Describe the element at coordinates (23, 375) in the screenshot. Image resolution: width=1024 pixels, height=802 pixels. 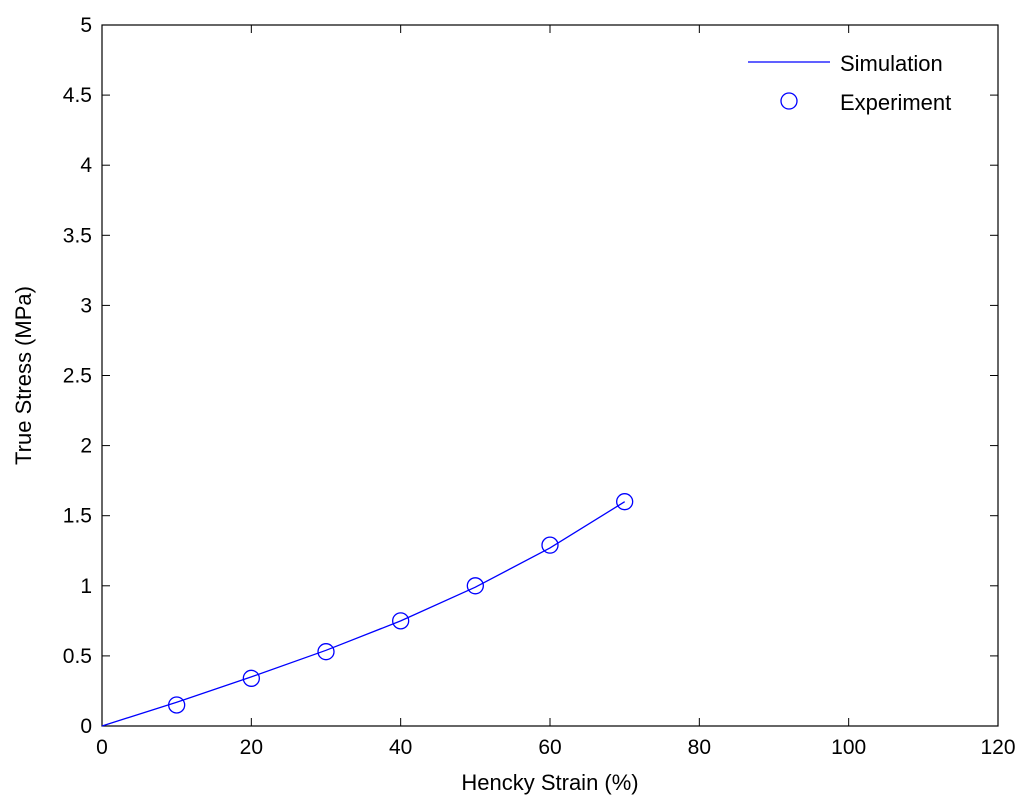
I see `y-axis-title: True Stress (MPa)` at that location.